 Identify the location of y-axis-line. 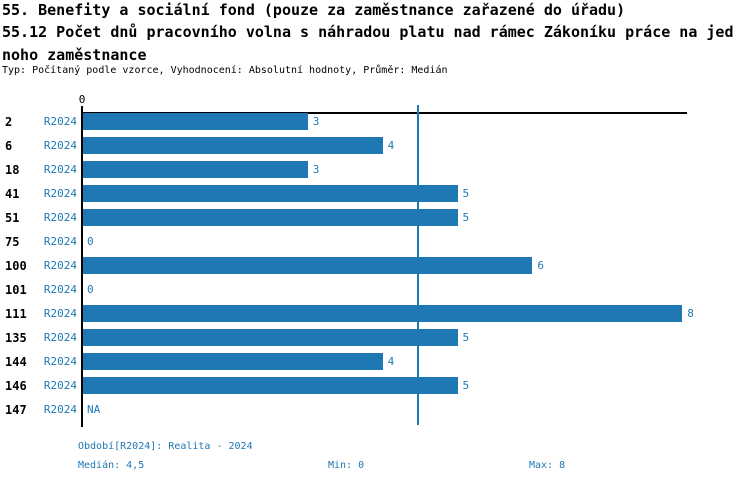
(82, 266).